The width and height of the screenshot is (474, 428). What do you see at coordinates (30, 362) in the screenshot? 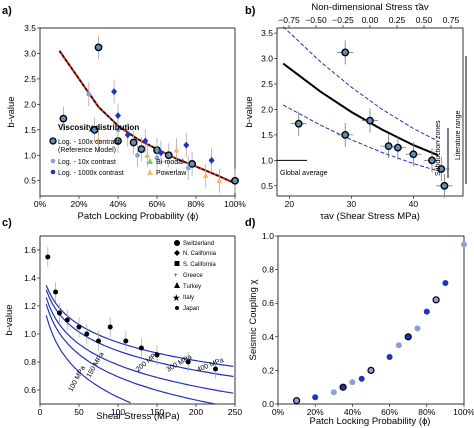
I see `c-ytick-label: 0.8` at bounding box center [30, 362].